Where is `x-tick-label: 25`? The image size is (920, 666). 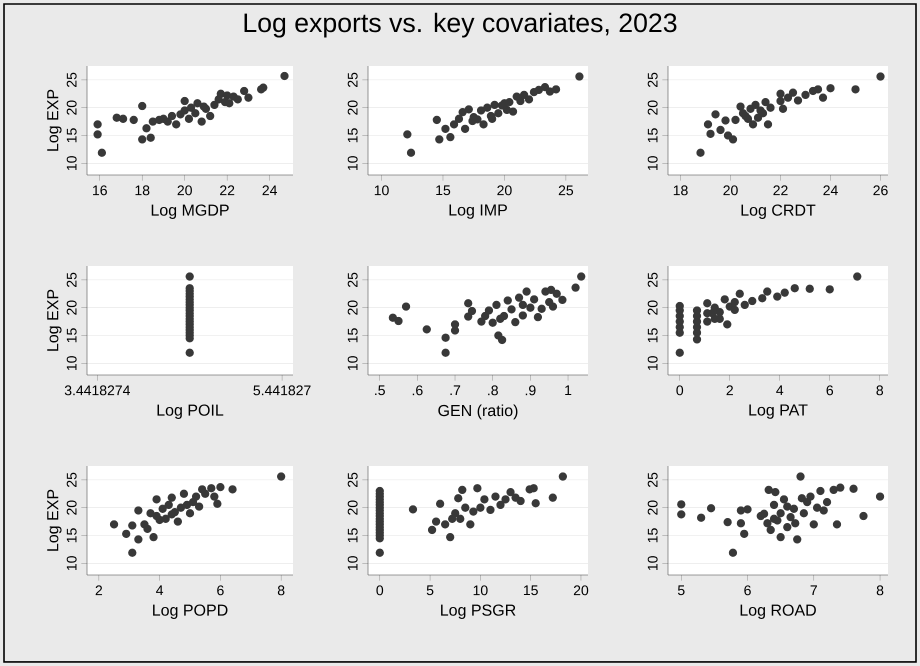 x-tick-label: 25 is located at coordinates (566, 190).